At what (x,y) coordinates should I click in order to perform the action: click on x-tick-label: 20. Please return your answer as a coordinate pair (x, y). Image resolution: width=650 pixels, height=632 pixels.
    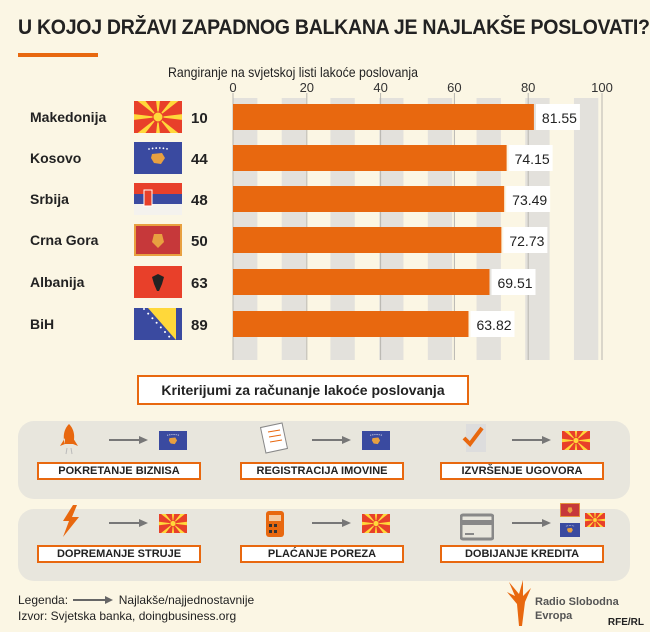
    Looking at the image, I should click on (307, 87).